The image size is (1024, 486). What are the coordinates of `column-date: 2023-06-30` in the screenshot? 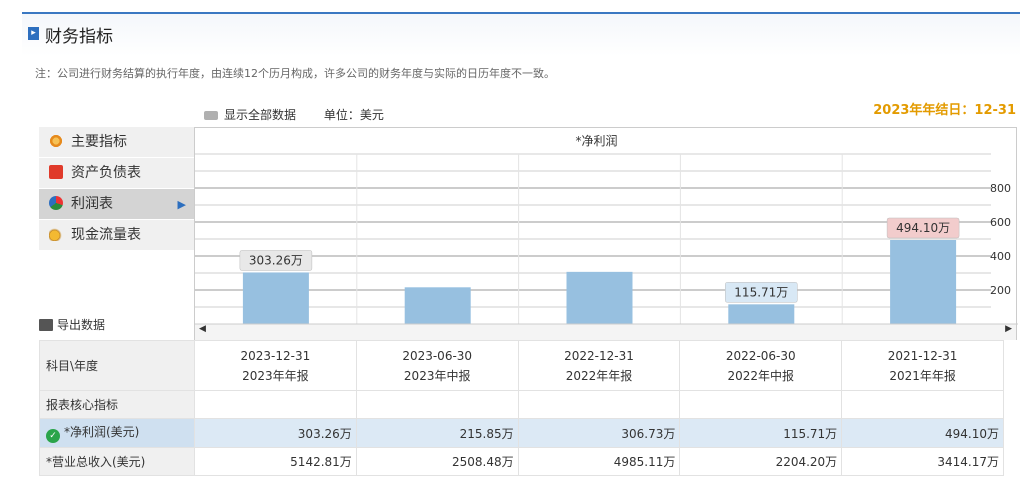 It's located at (437, 355).